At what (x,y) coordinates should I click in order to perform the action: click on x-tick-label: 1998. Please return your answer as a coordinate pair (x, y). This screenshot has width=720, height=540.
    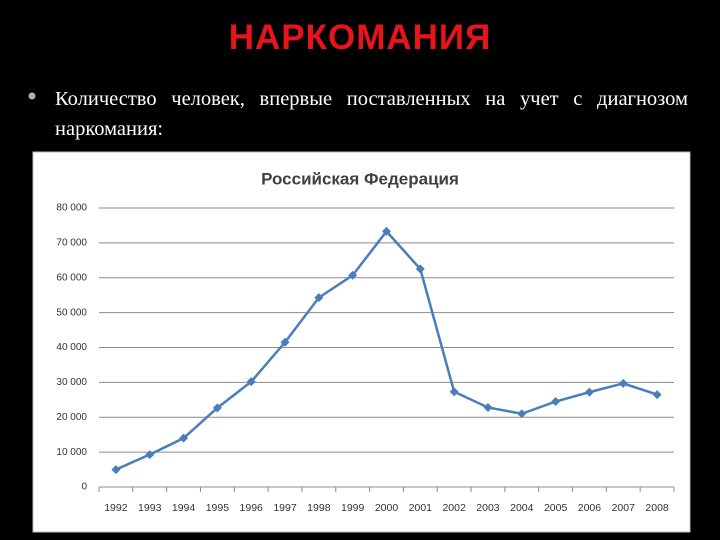
    Looking at the image, I should click on (319, 508).